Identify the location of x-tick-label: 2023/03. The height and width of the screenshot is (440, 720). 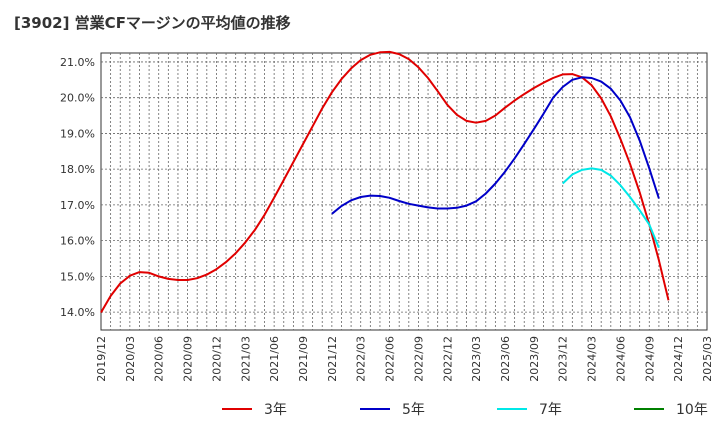
(476, 359).